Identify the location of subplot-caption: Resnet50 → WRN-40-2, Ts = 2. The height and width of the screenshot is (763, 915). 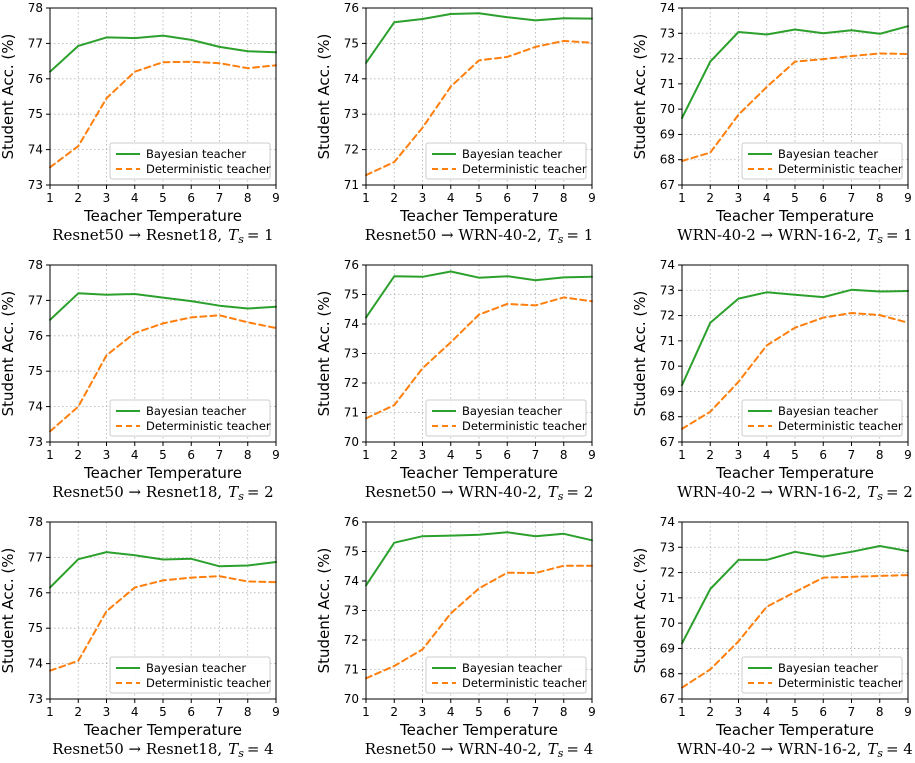
(479, 493).